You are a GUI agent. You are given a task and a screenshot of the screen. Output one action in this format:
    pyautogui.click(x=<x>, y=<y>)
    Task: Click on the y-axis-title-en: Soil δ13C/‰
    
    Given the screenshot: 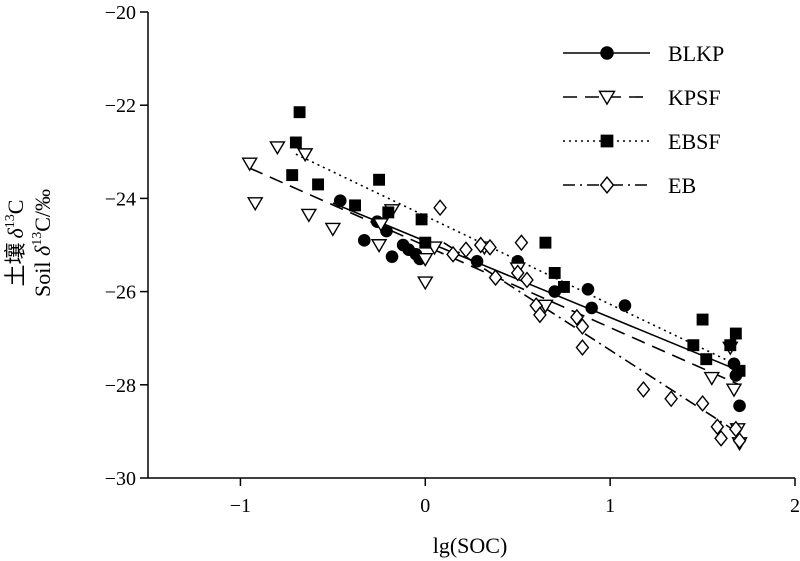 What is the action you would take?
    pyautogui.click(x=42, y=243)
    